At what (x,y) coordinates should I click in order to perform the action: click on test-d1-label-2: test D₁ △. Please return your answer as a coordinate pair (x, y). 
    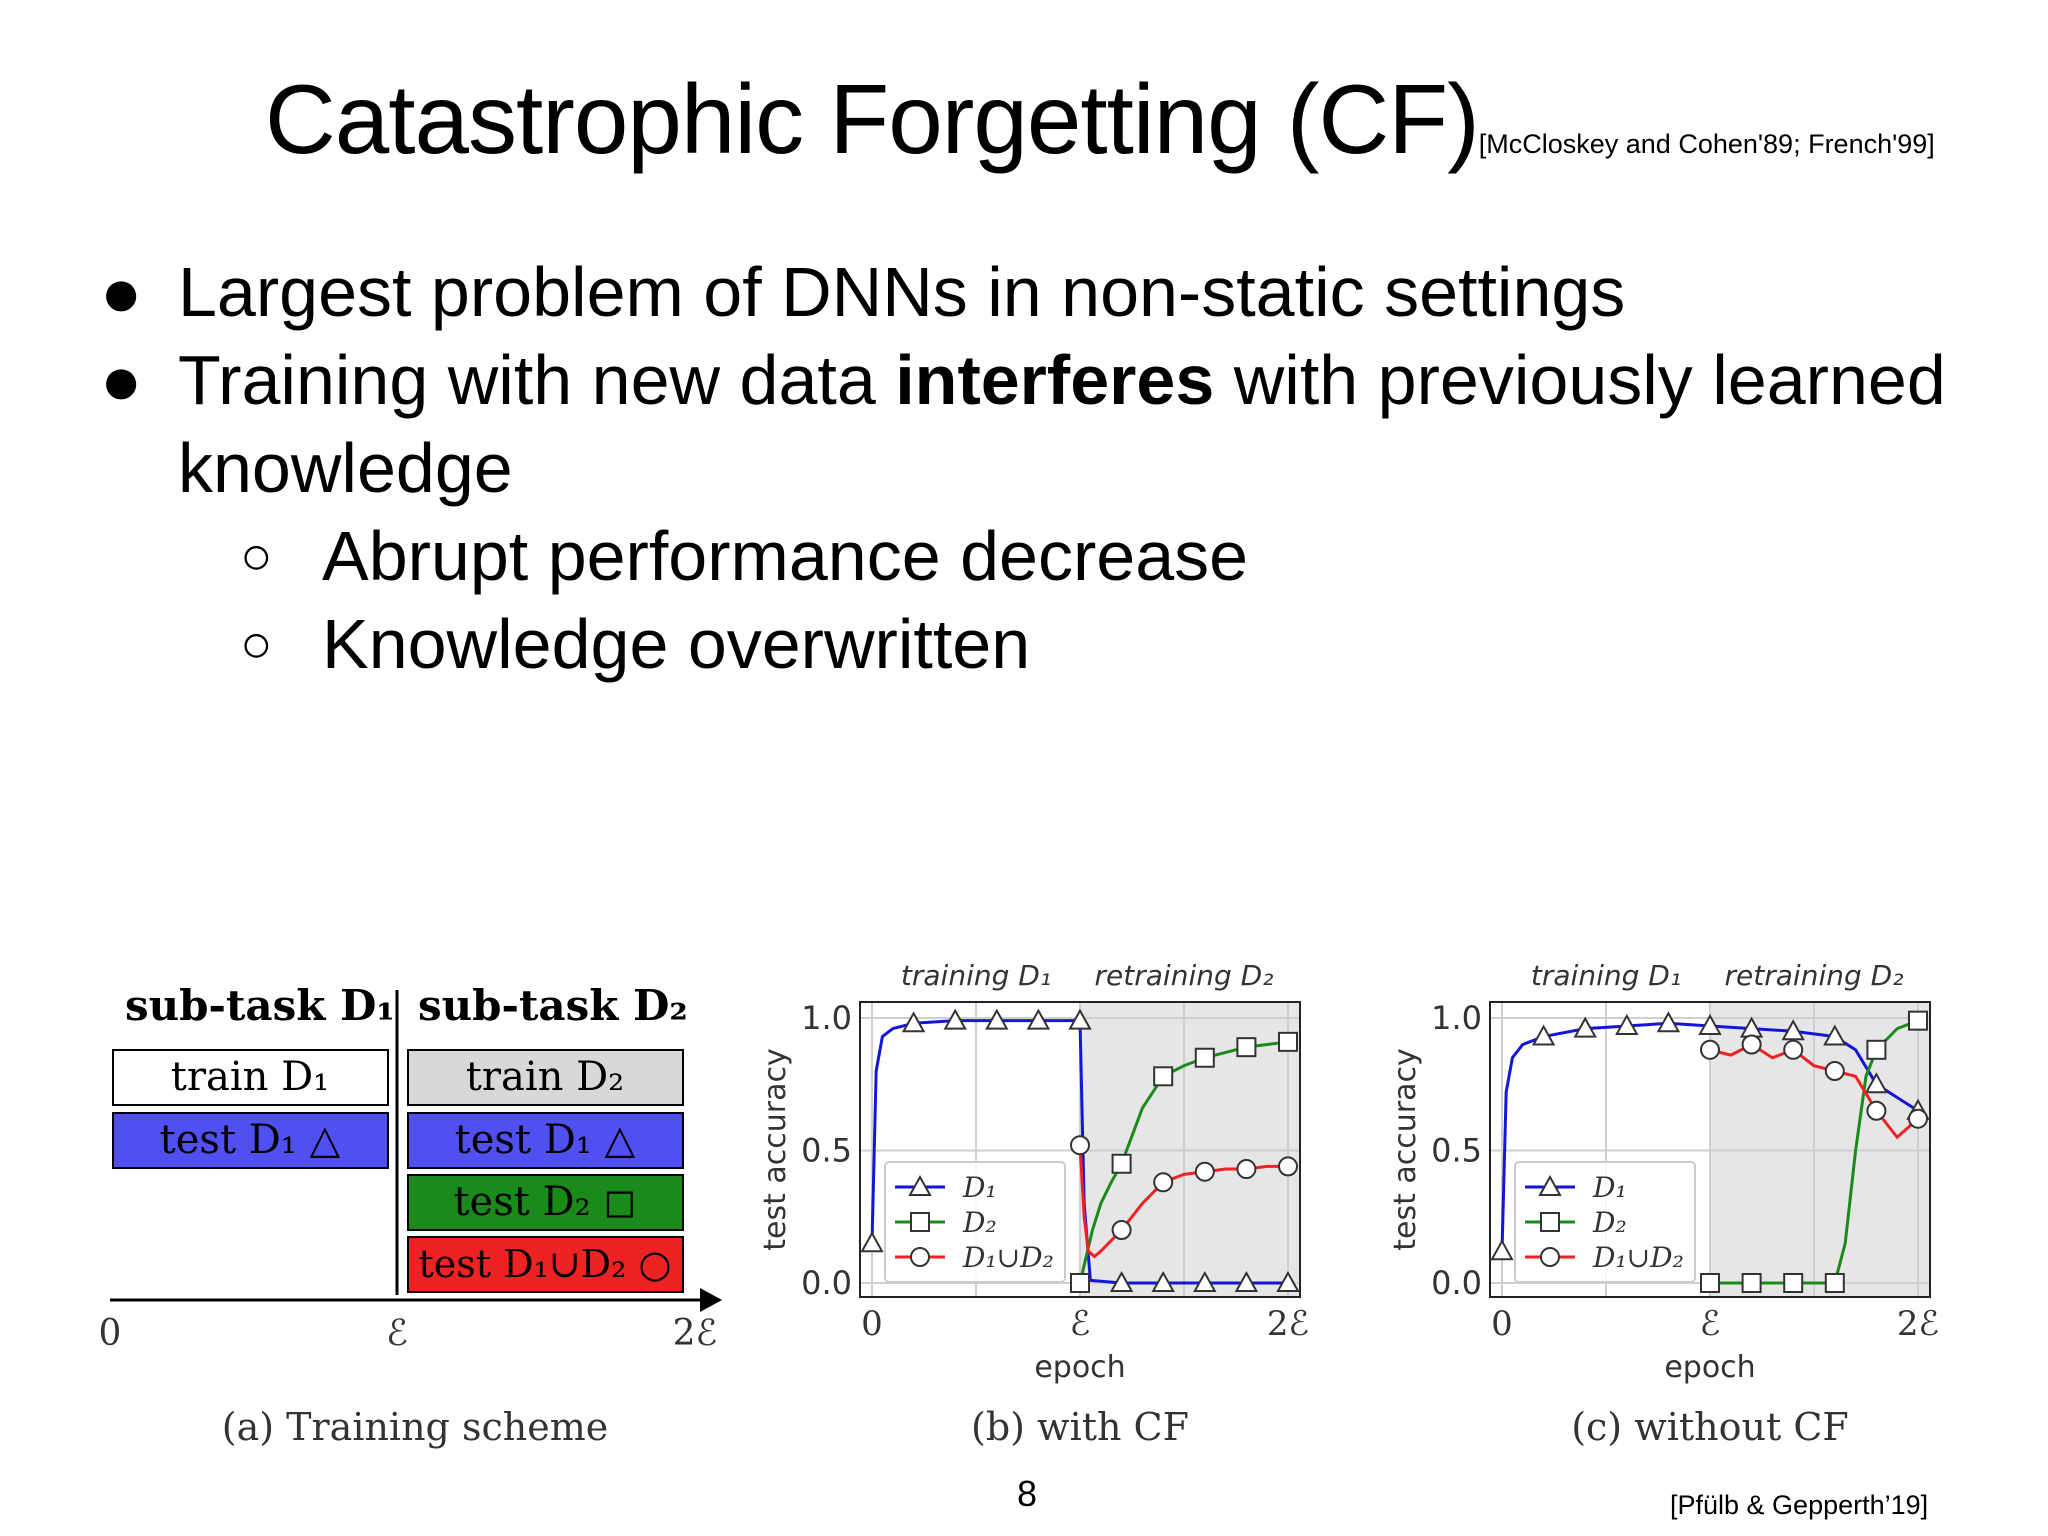
    Looking at the image, I should click on (545, 1140).